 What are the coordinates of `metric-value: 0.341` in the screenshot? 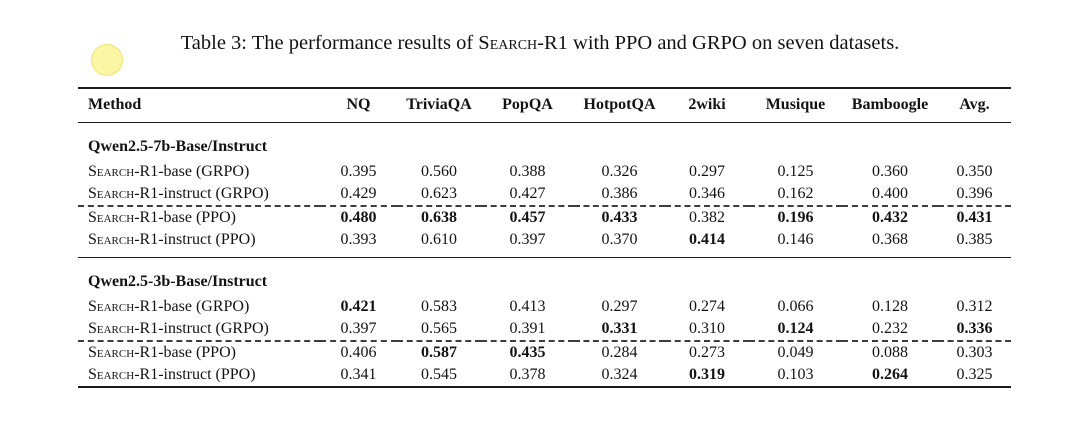 It's located at (358, 374).